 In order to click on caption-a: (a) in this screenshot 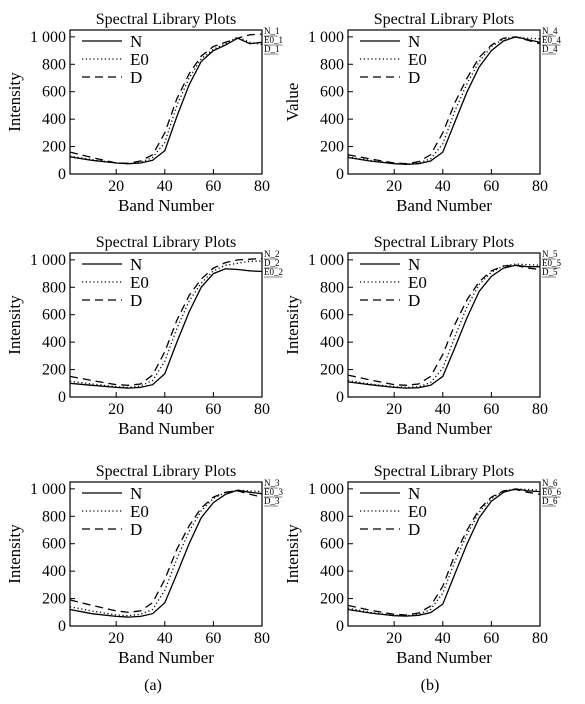, I will do `click(153, 685)`.